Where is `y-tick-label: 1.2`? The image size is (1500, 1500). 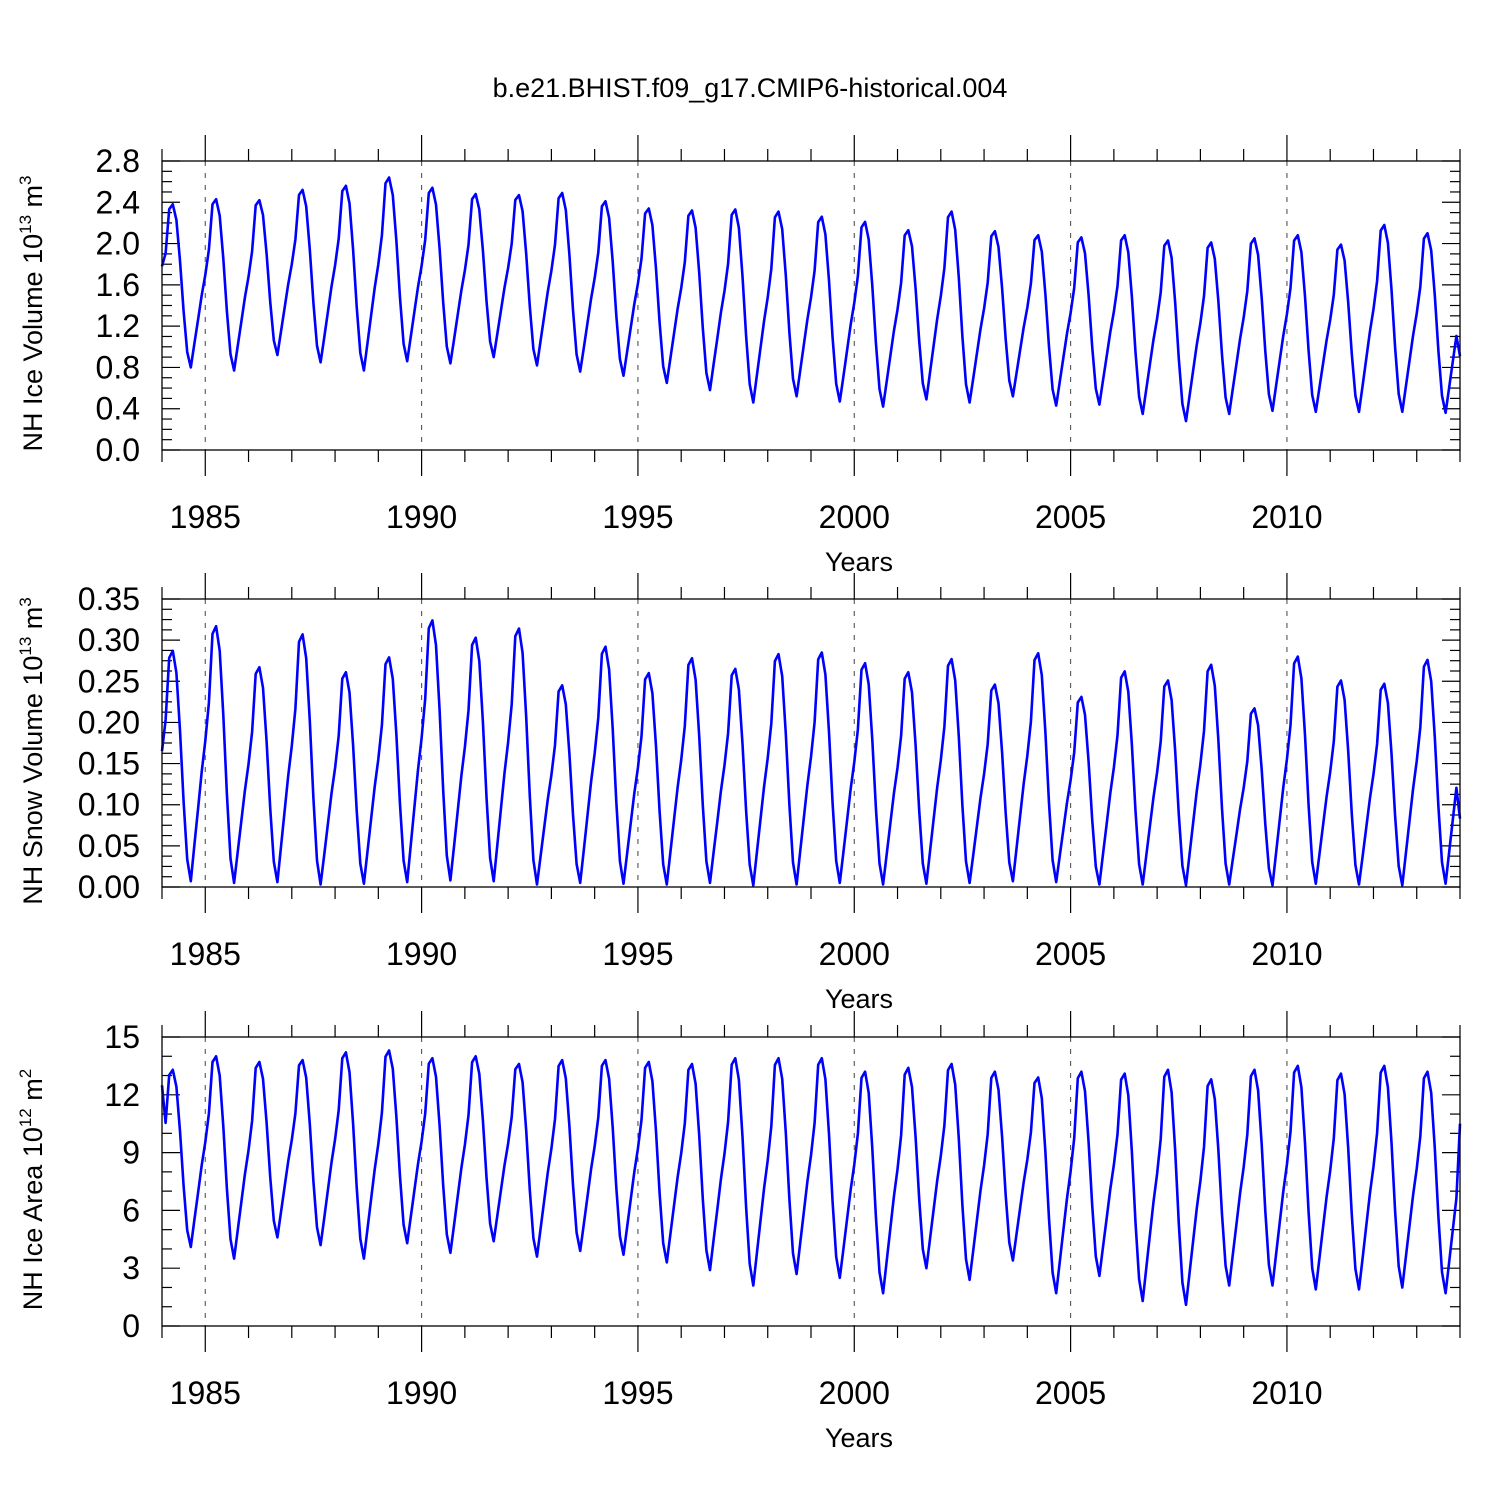 y-tick-label: 1.2 is located at coordinates (118, 326).